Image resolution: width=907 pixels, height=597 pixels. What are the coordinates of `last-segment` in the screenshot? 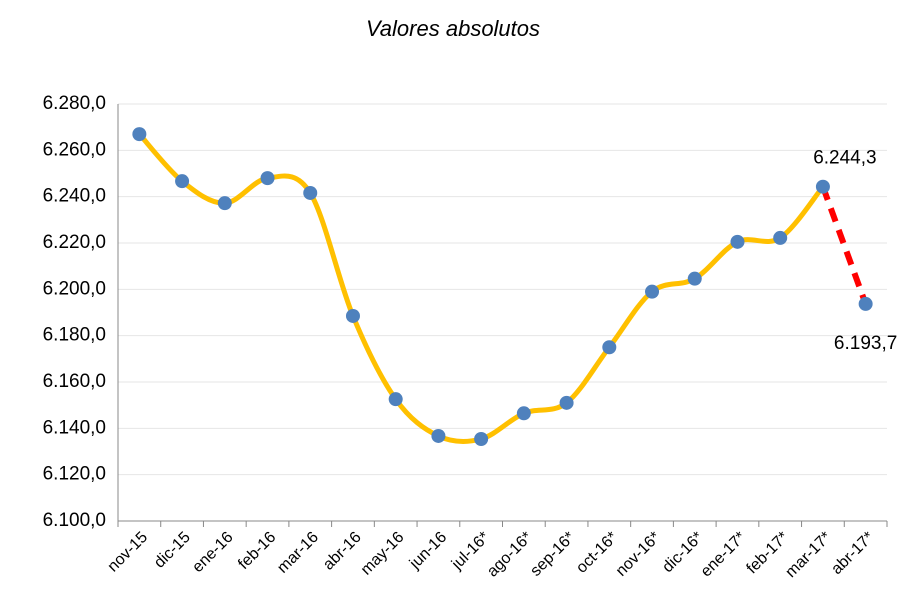 It's located at (844, 245).